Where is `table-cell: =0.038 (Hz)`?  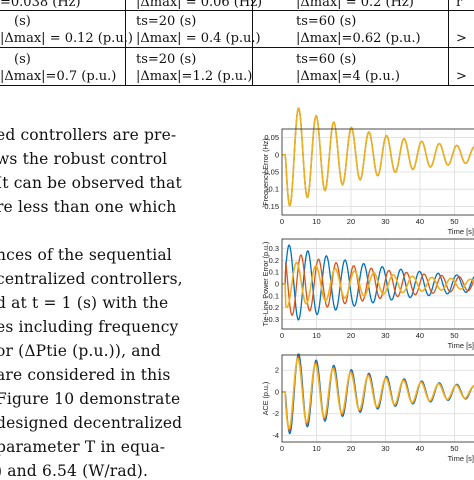
table-cell: =0.038 (Hz) is located at coordinates (40, 5).